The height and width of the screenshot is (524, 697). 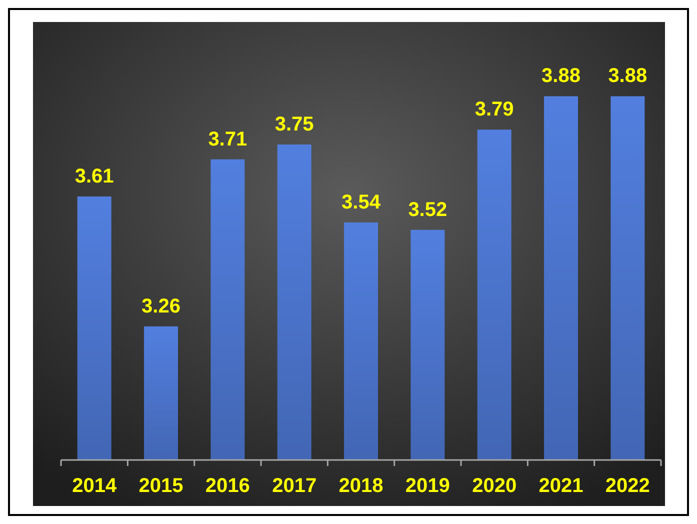 I want to click on data-label: 3.75, so click(x=294, y=124).